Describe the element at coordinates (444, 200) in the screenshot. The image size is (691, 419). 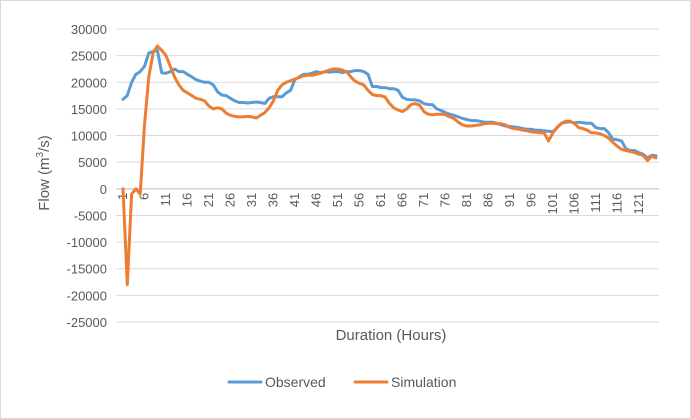
I see `x-tick-label: 76` at that location.